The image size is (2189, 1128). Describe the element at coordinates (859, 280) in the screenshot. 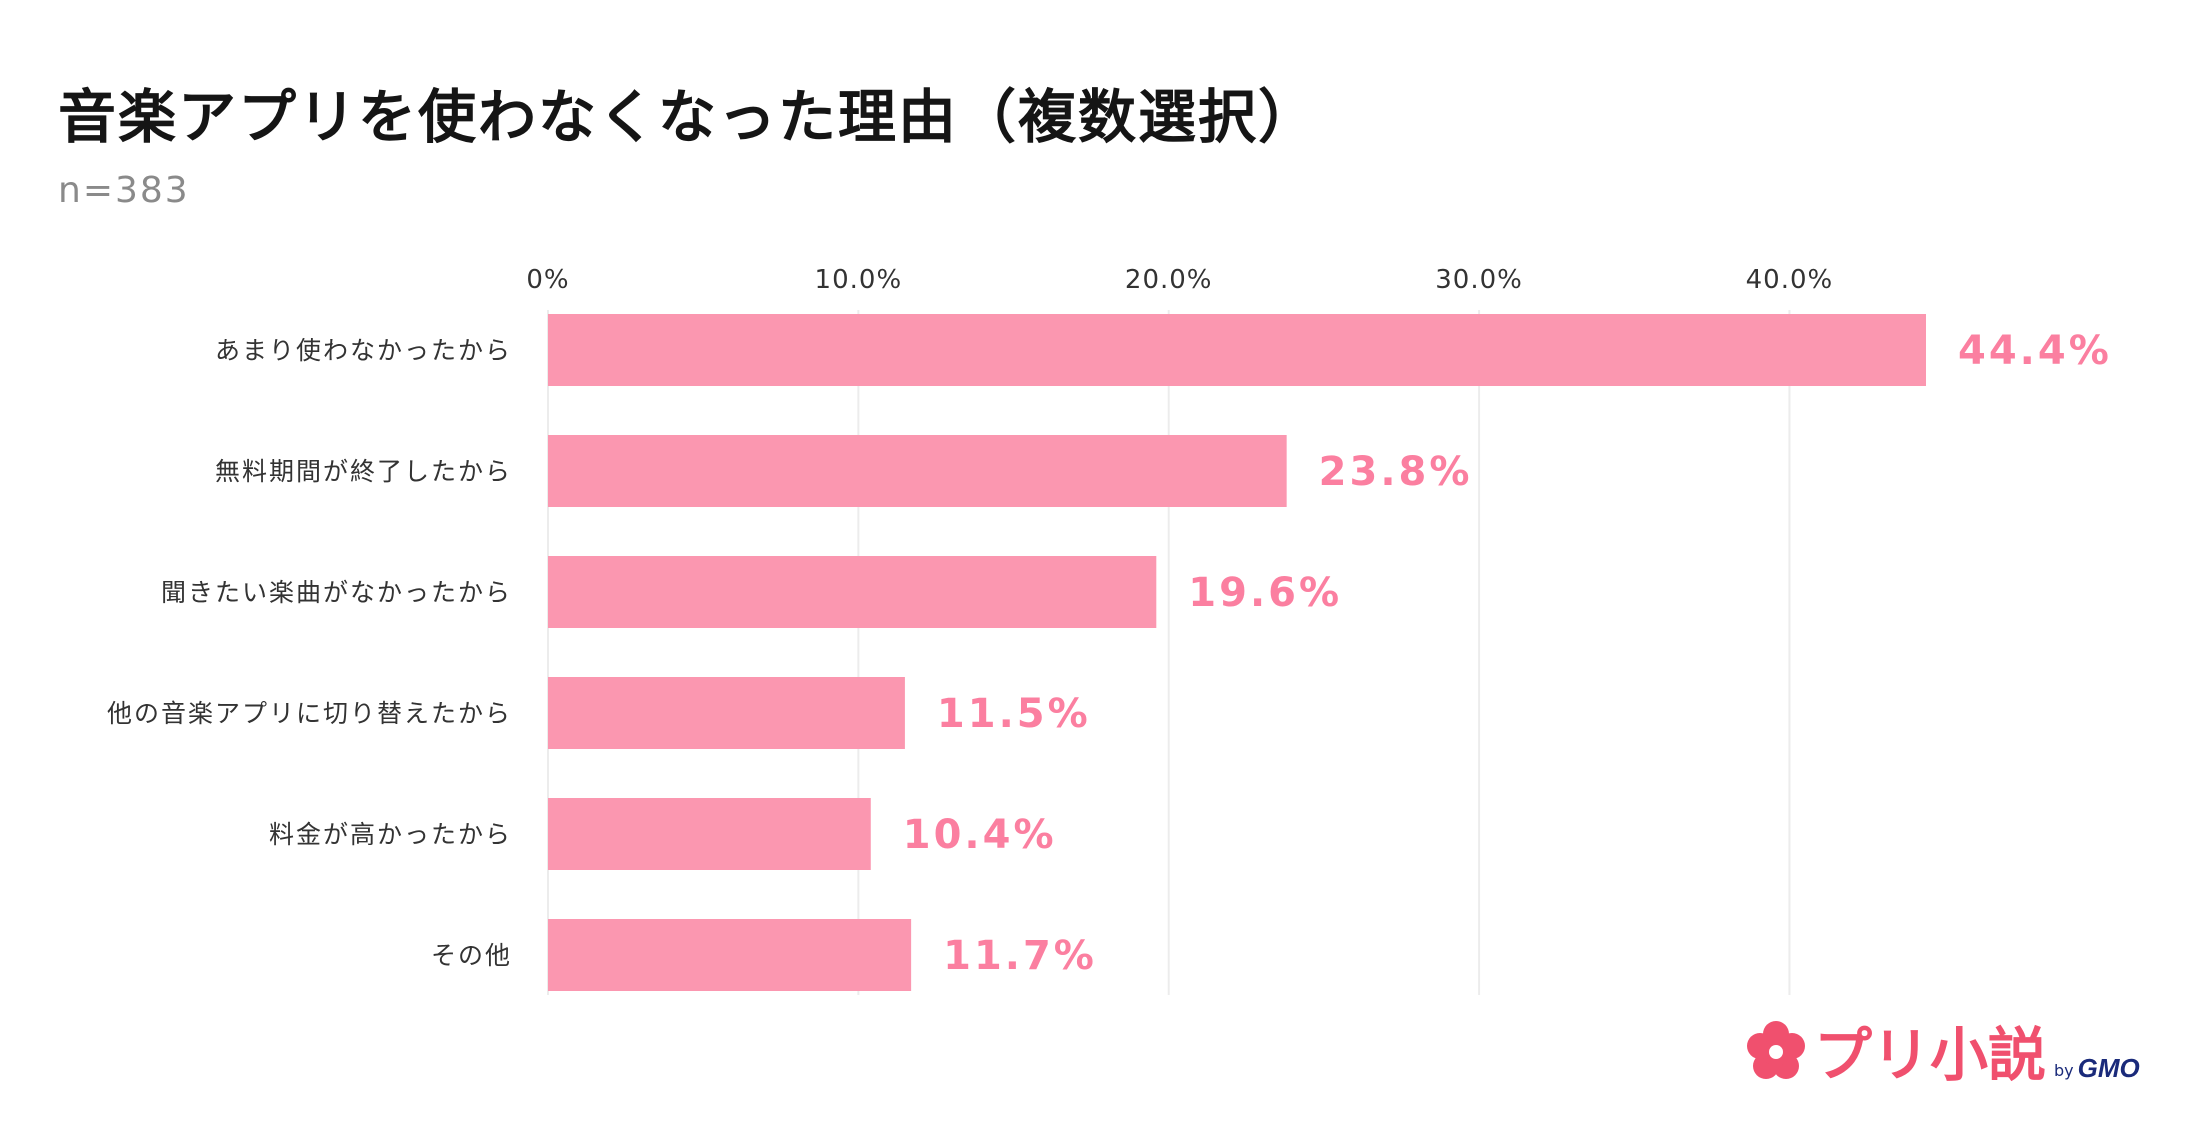

I see `x-tick-label: 10.0%` at that location.